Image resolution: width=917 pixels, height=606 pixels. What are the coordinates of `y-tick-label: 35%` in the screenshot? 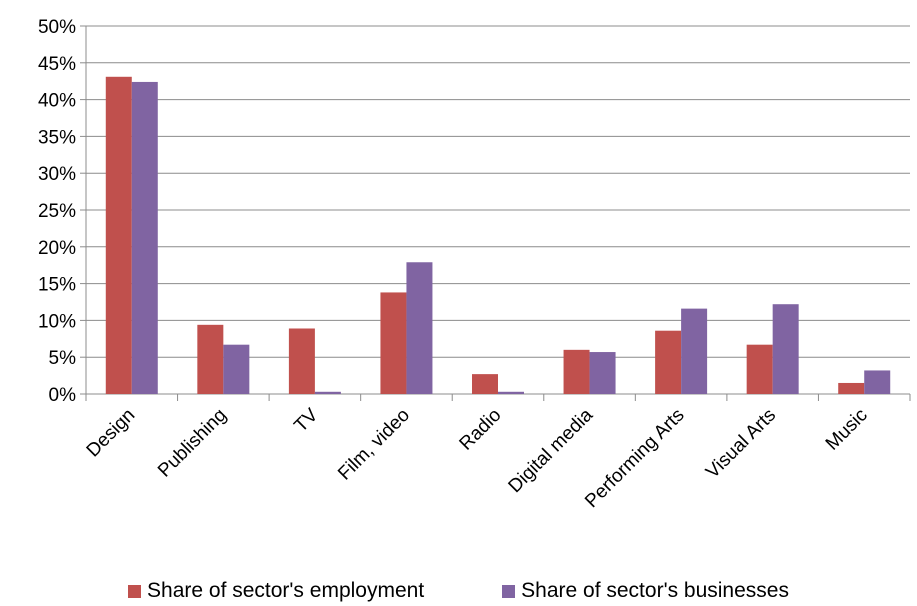 It's located at (57, 137).